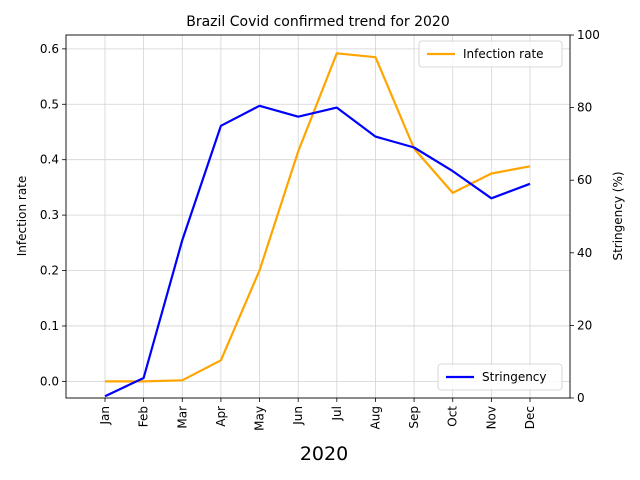 The height and width of the screenshot is (480, 640). What do you see at coordinates (453, 416) in the screenshot?
I see `x-tick-label: Oct` at bounding box center [453, 416].